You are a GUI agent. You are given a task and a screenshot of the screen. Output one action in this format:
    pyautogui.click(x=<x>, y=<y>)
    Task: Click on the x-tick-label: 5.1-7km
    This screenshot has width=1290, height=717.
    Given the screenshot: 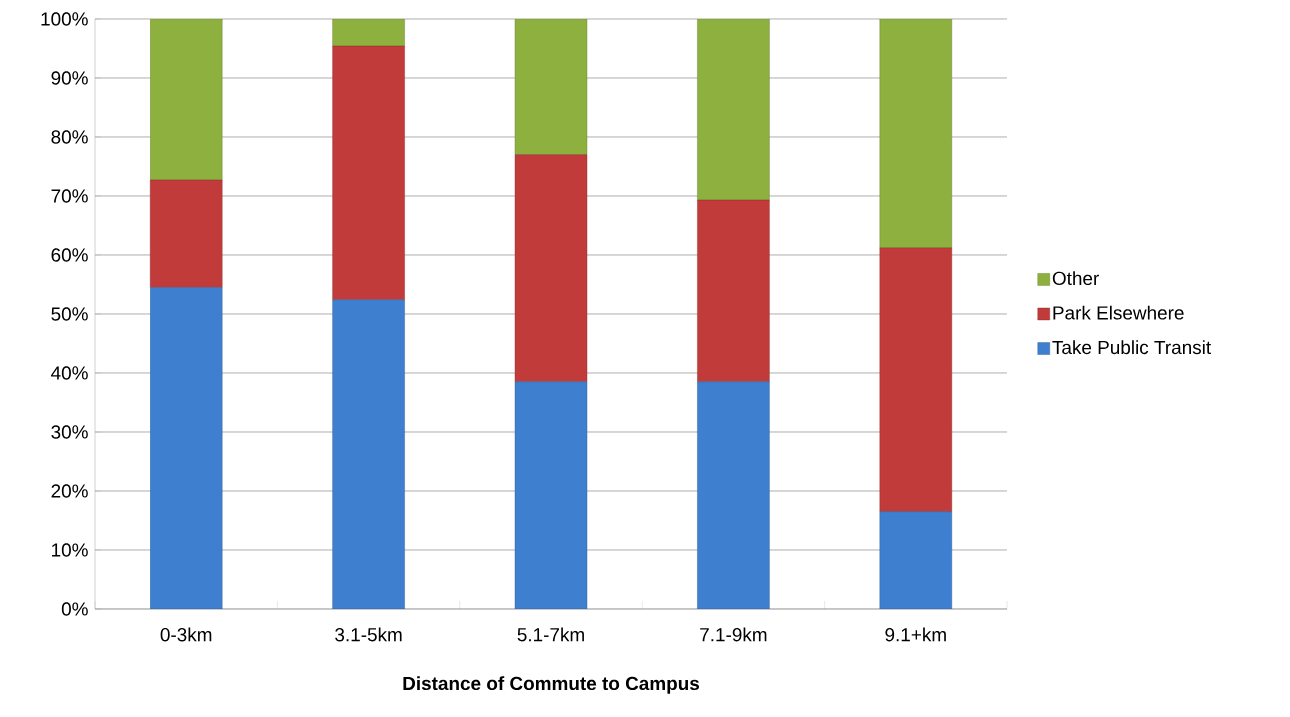 What is the action you would take?
    pyautogui.click(x=550, y=634)
    